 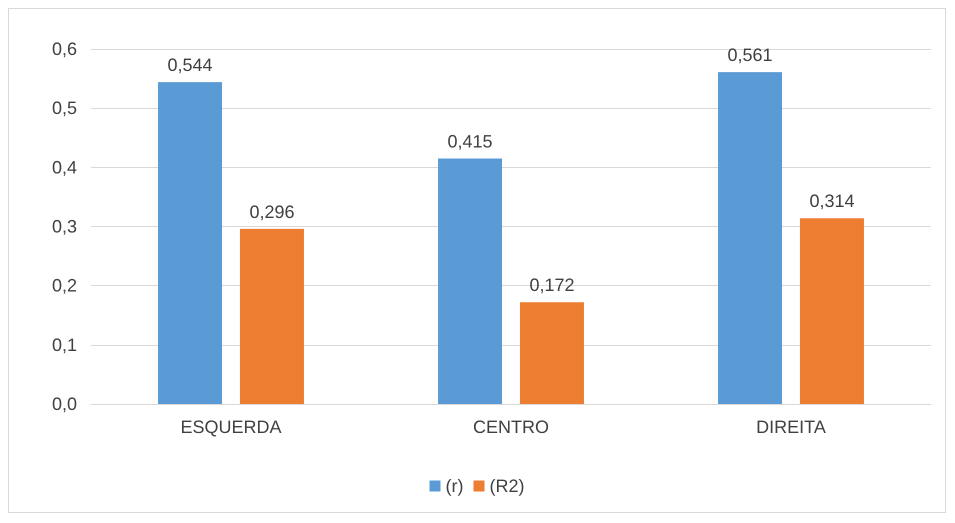 I want to click on x-tick-label: CENTRO, so click(x=511, y=427).